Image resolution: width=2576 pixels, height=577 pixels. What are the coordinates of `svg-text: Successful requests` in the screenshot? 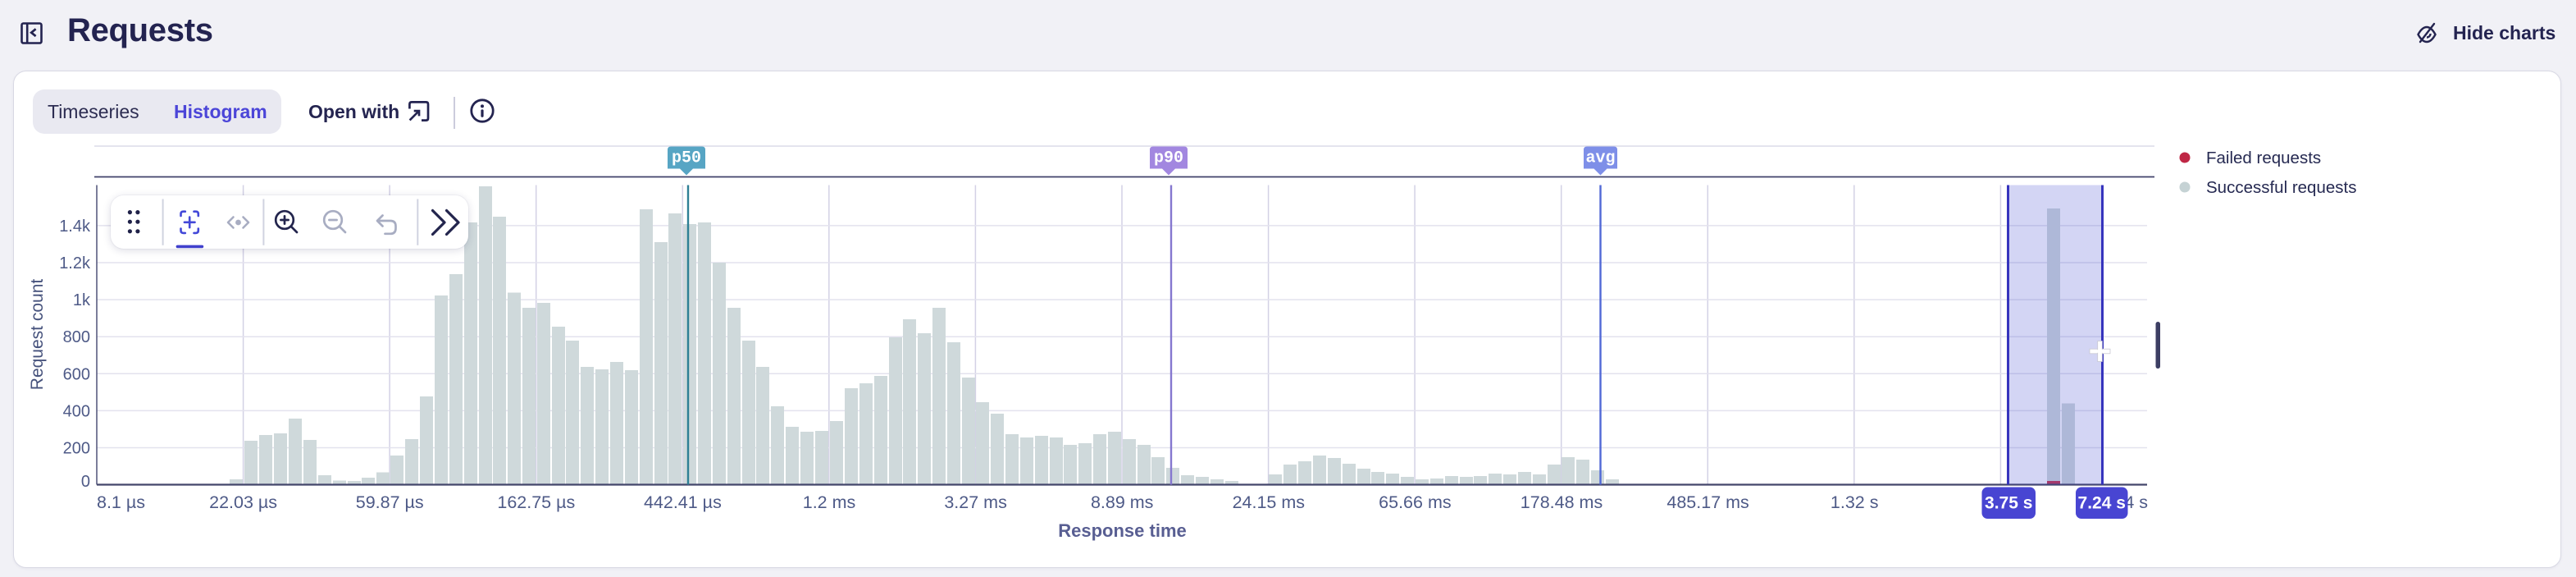 It's located at (2281, 187).